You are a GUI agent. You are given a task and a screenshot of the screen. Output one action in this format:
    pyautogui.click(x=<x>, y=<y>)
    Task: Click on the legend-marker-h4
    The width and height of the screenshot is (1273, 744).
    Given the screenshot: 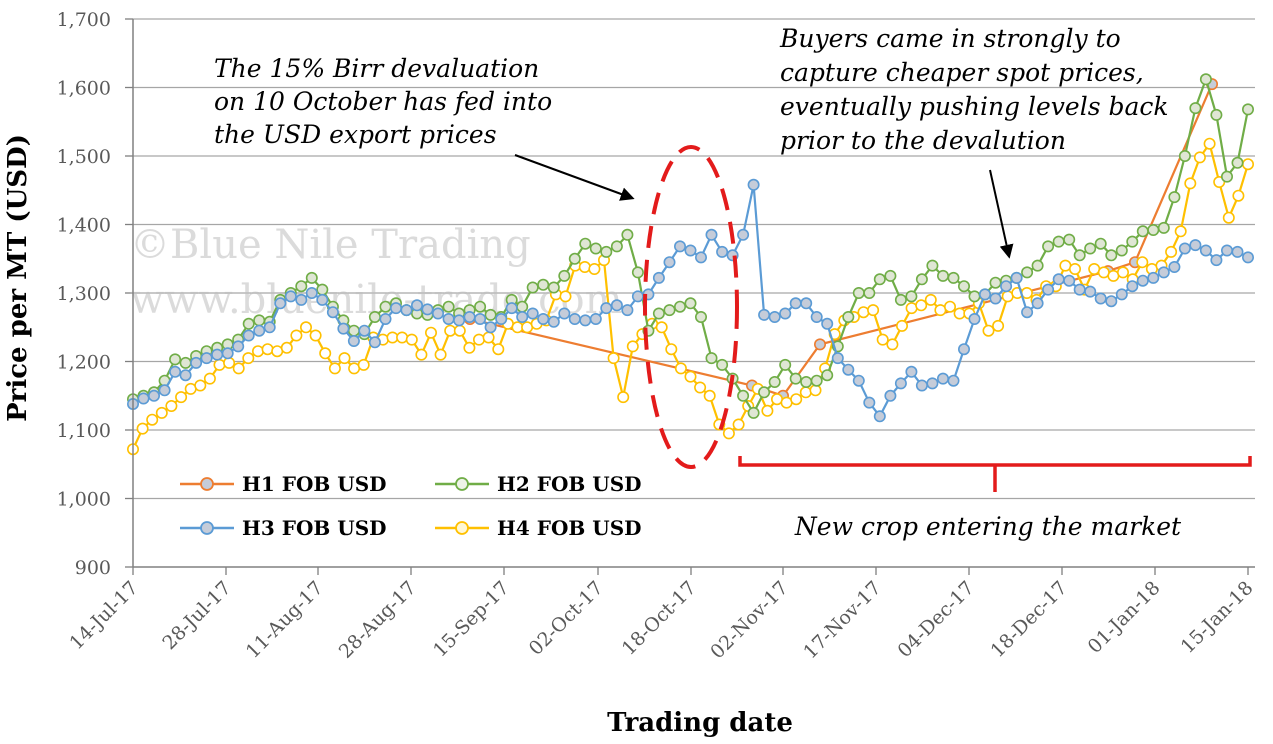 What is the action you would take?
    pyautogui.click(x=462, y=528)
    